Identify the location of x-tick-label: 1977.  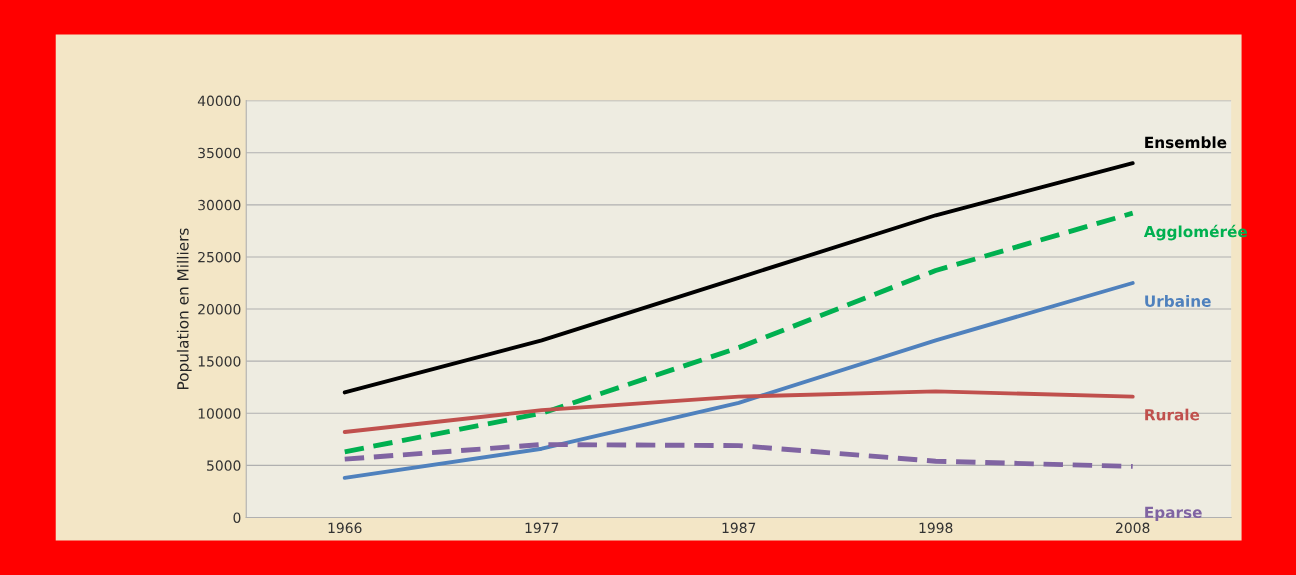
(542, 528).